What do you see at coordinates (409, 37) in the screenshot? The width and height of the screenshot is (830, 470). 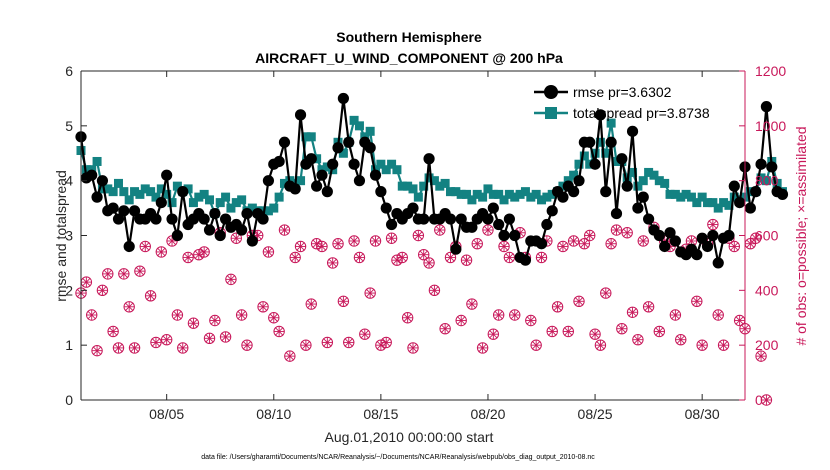 I see `chart-title-line-1: Southern Hemisphere` at bounding box center [409, 37].